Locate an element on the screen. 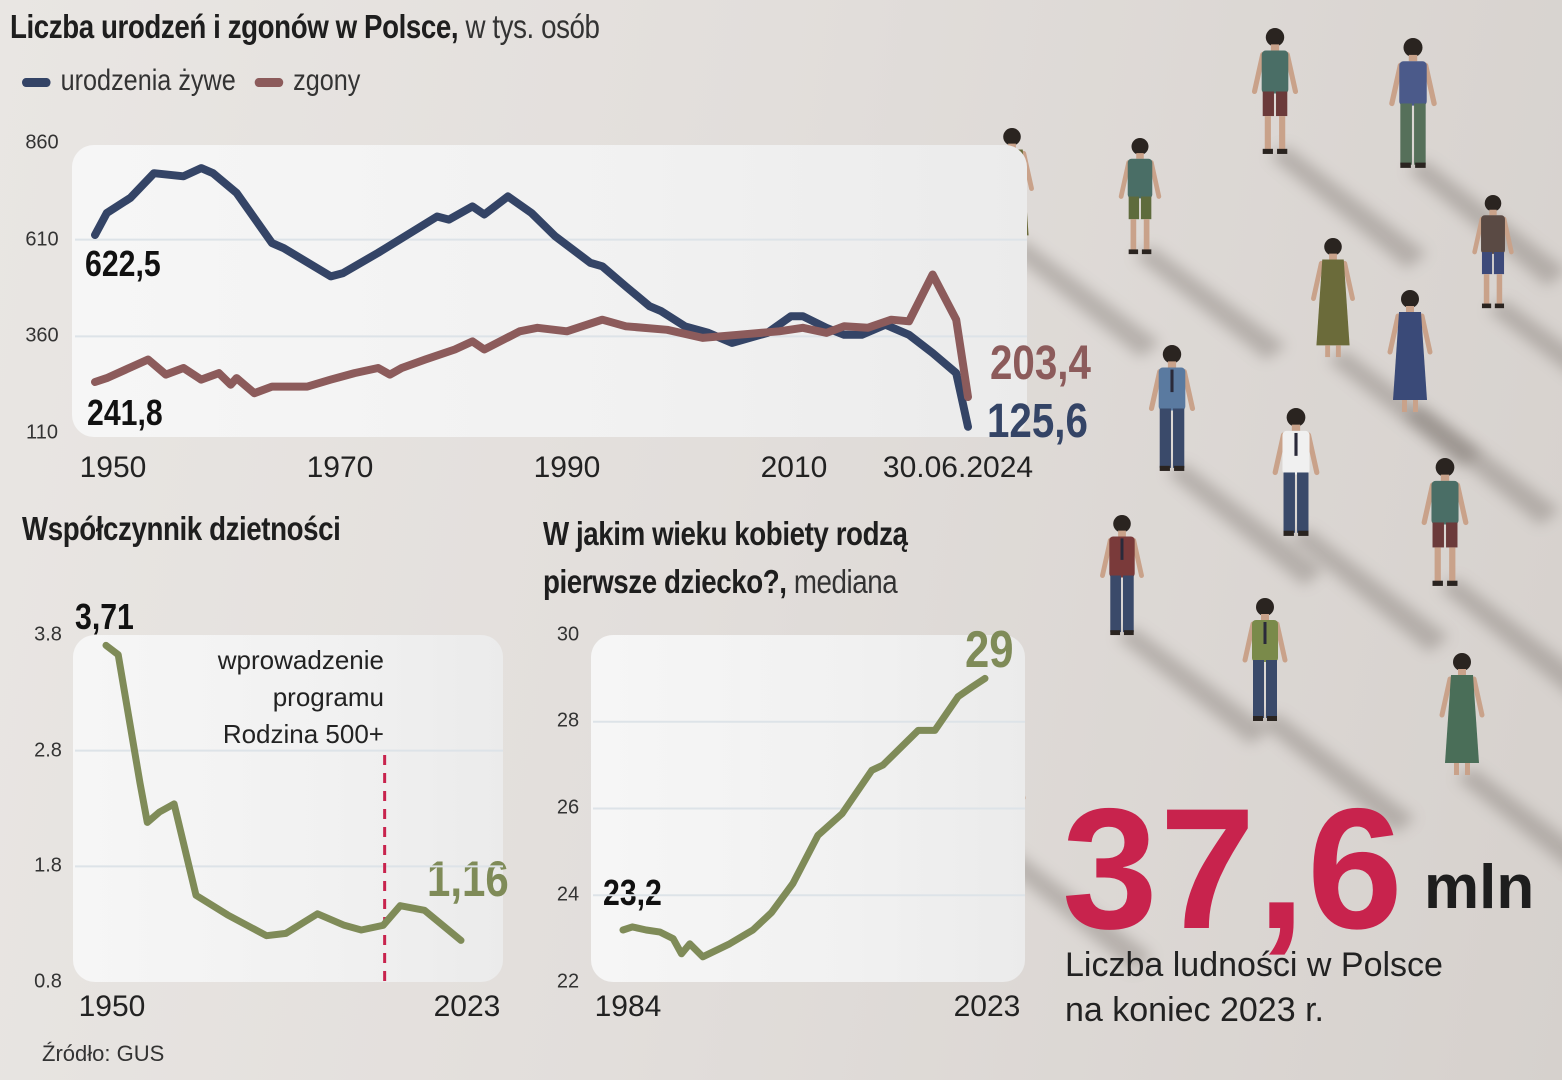 The height and width of the screenshot is (1080, 1562). y-tick-label: 610 is located at coordinates (42, 239).